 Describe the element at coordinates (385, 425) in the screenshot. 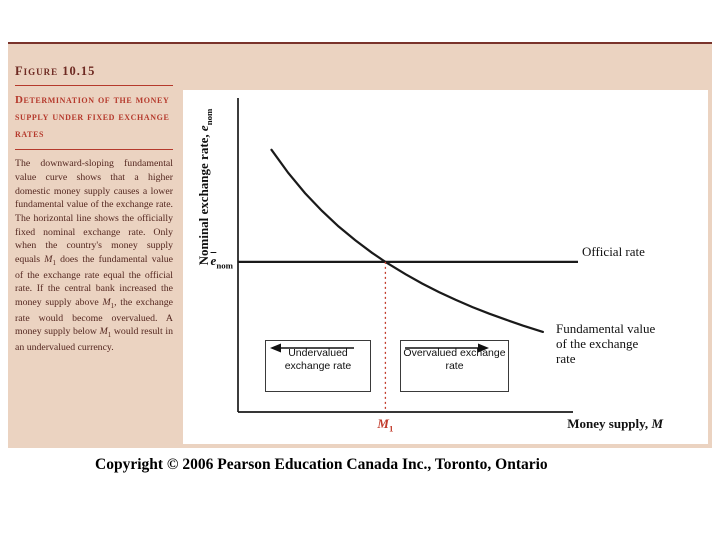

I see `equilibrium-money-label: M1` at that location.